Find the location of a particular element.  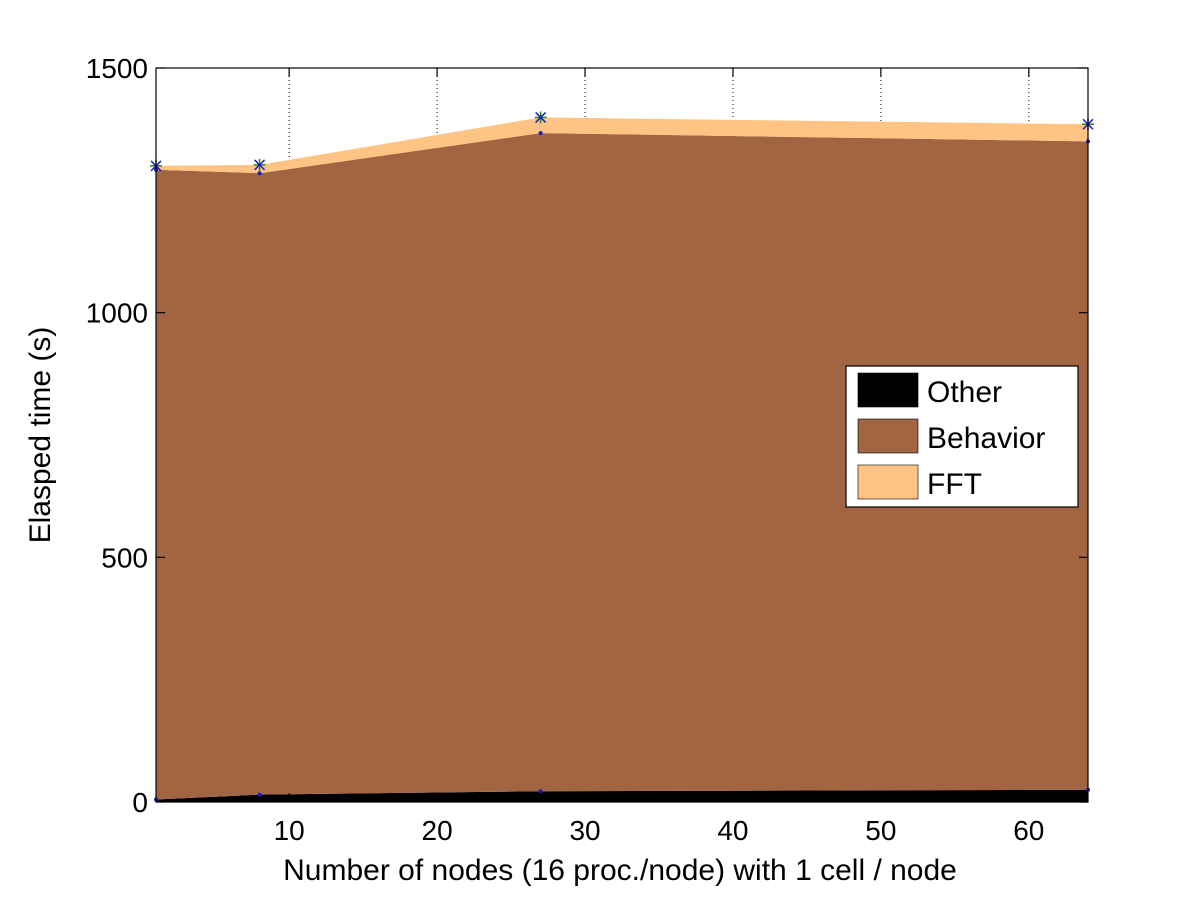

y-tick-label-500: 500 is located at coordinates (124, 557).